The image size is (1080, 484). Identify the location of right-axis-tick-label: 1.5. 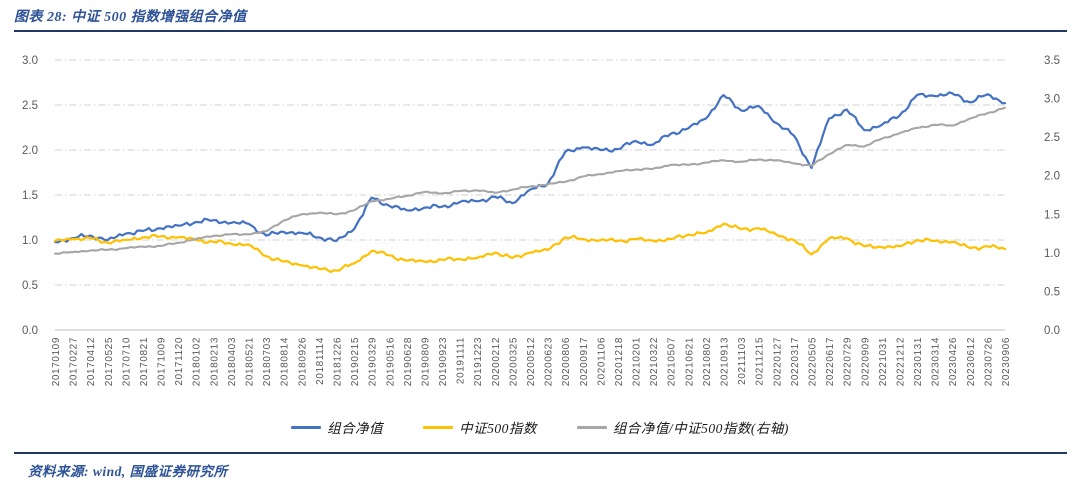
(1052, 215).